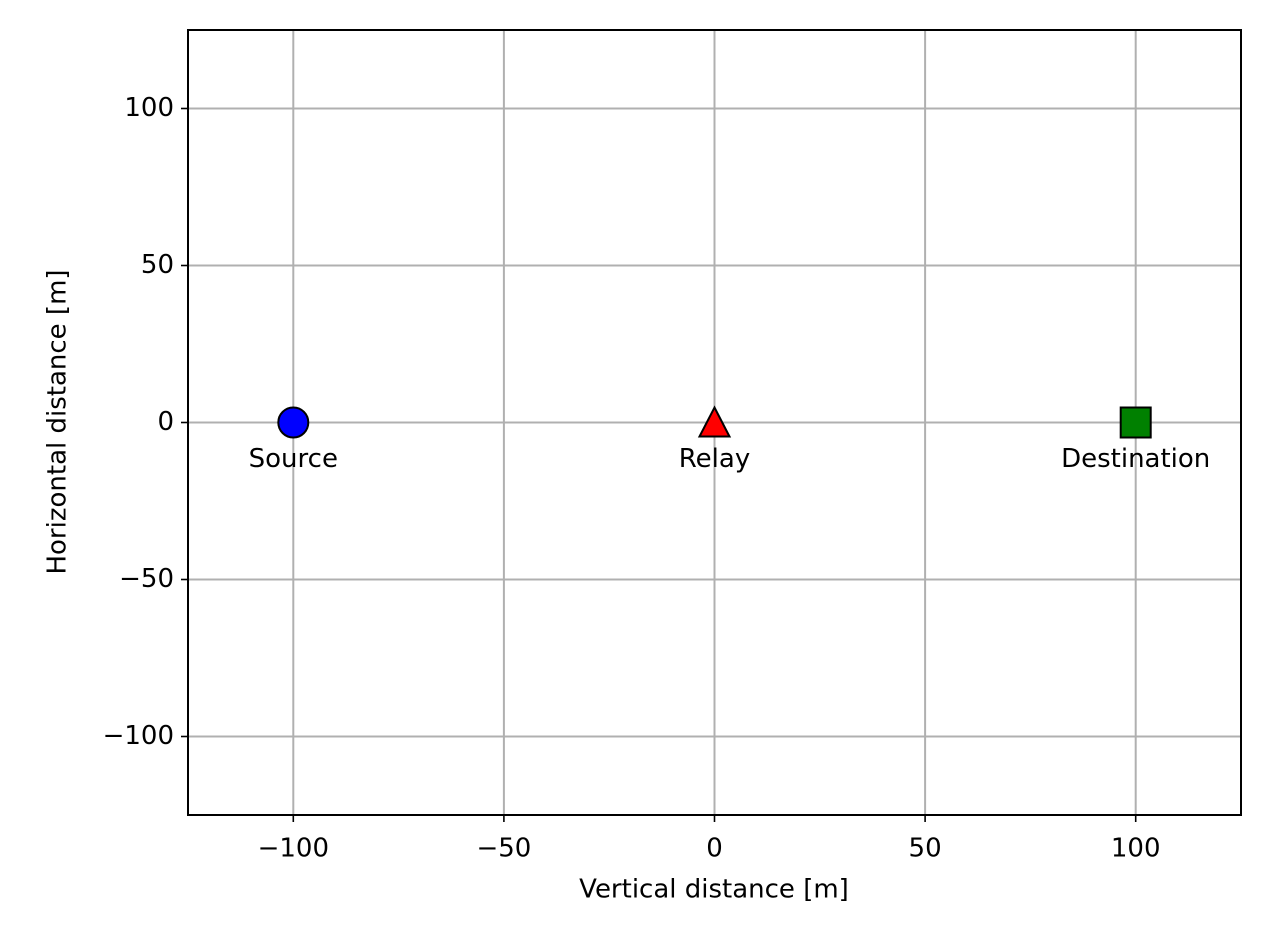 The height and width of the screenshot is (927, 1288). What do you see at coordinates (714, 890) in the screenshot?
I see `x-axis-label: Vertical distance [m]` at bounding box center [714, 890].